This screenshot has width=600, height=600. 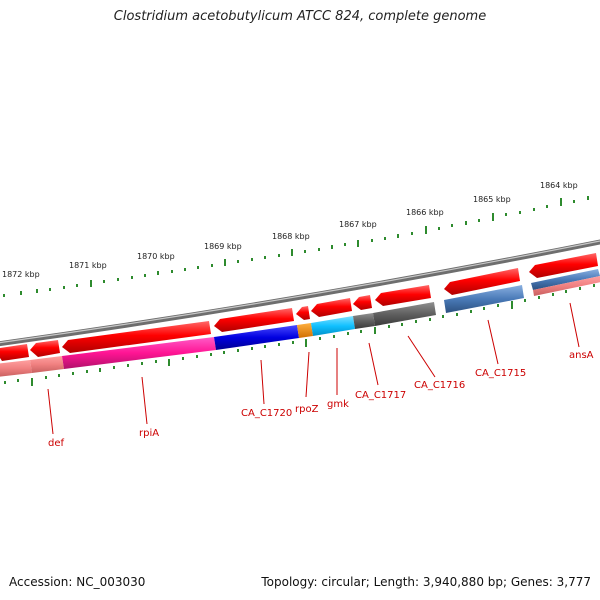 I want to click on scale-label-1866: 1866 kbp, so click(x=425, y=212).